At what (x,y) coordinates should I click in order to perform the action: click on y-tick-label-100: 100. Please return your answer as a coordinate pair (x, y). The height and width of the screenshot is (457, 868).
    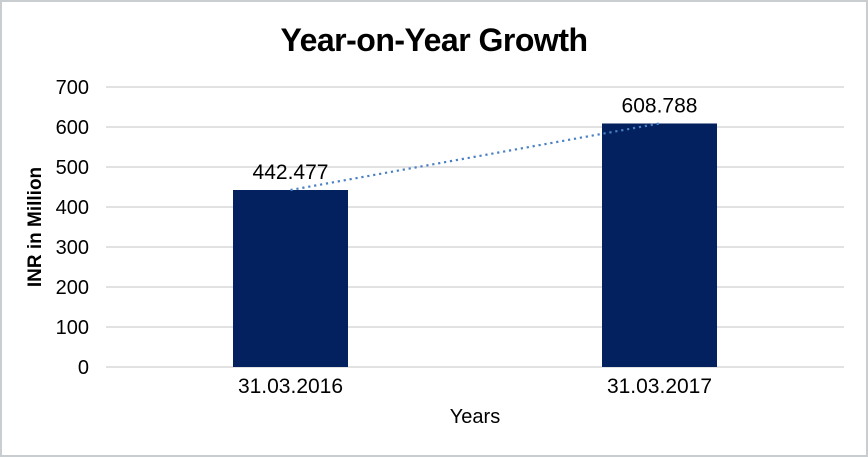
    Looking at the image, I should click on (72, 328).